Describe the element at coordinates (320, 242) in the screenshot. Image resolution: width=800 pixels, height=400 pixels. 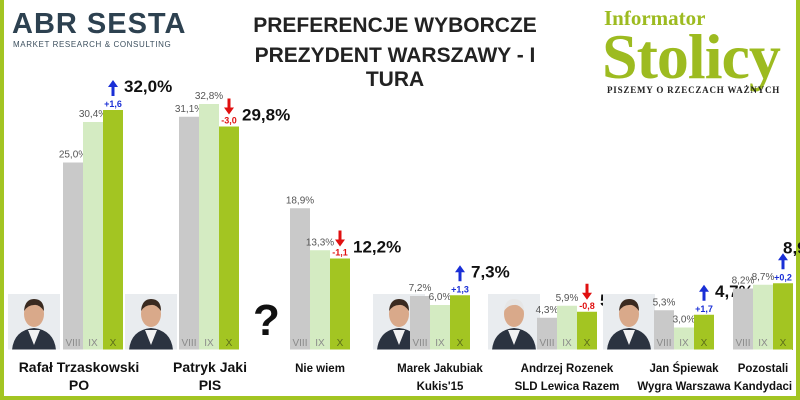
I see `data-label: 13,3%` at that location.